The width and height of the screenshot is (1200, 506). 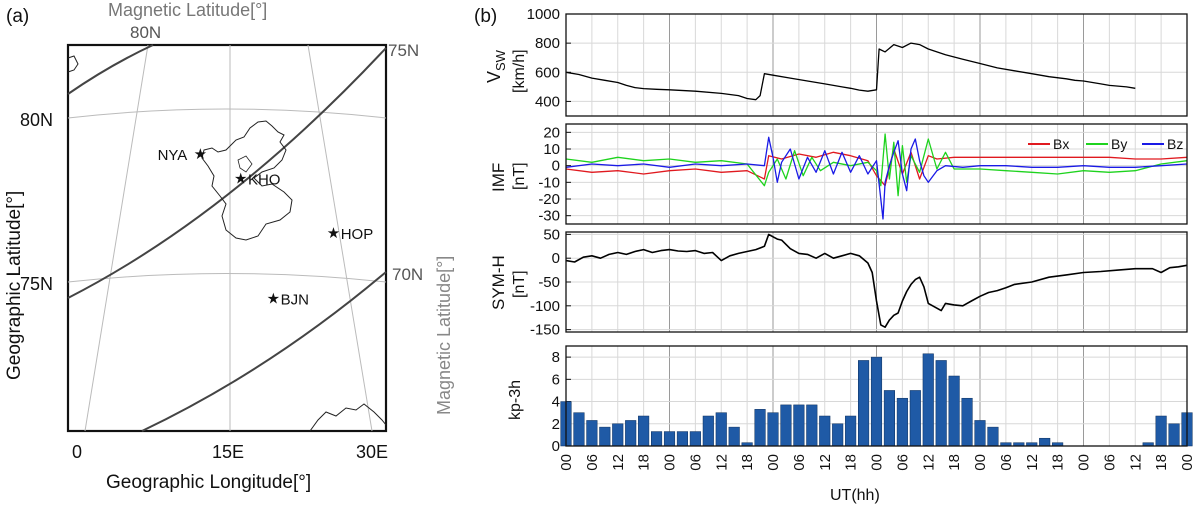 What do you see at coordinates (227, 113) in the screenshot?
I see `parallel-80n` at bounding box center [227, 113].